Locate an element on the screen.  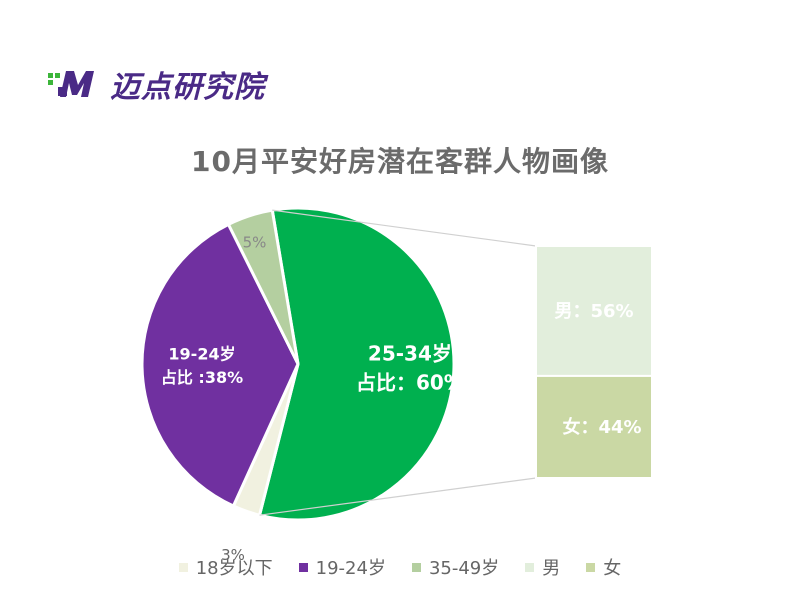
breakdown-bar-female is located at coordinates (594, 427).